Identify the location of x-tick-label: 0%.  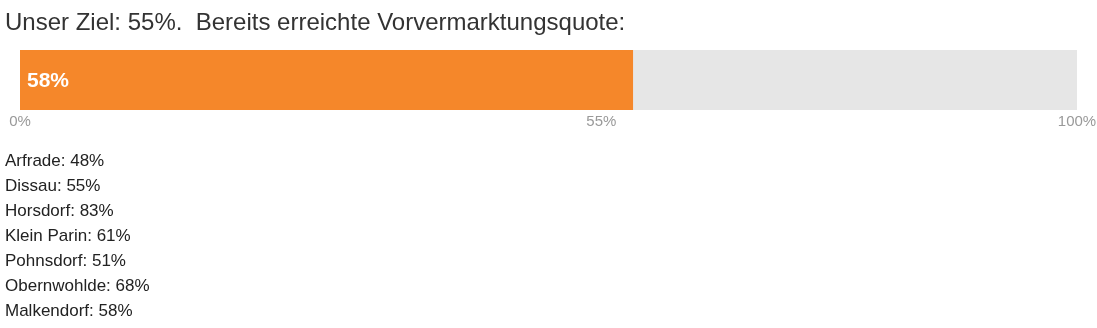
(20, 120).